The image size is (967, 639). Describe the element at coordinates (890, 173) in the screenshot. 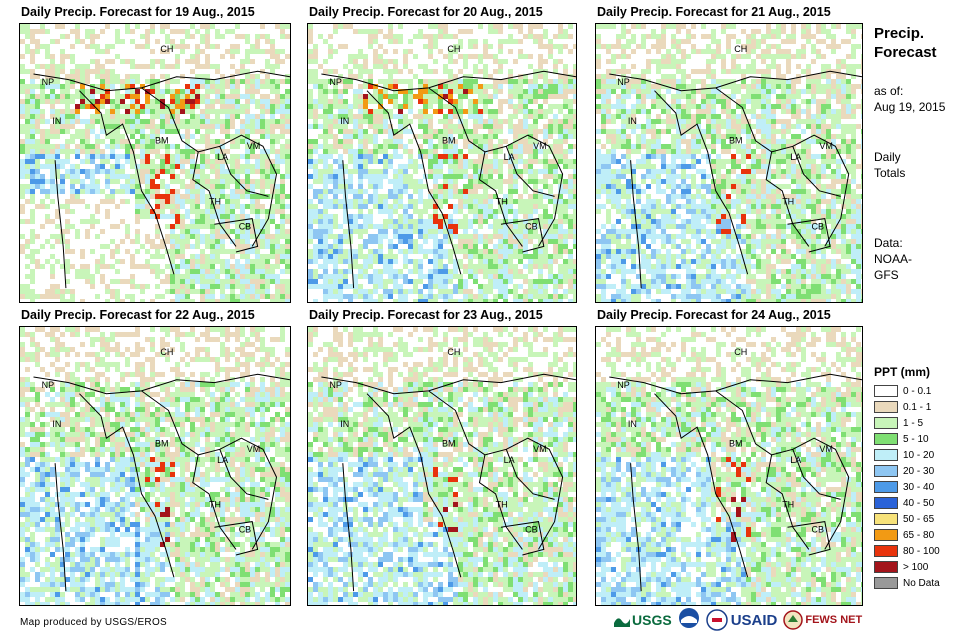

I see `totals-label: Totals` at that location.